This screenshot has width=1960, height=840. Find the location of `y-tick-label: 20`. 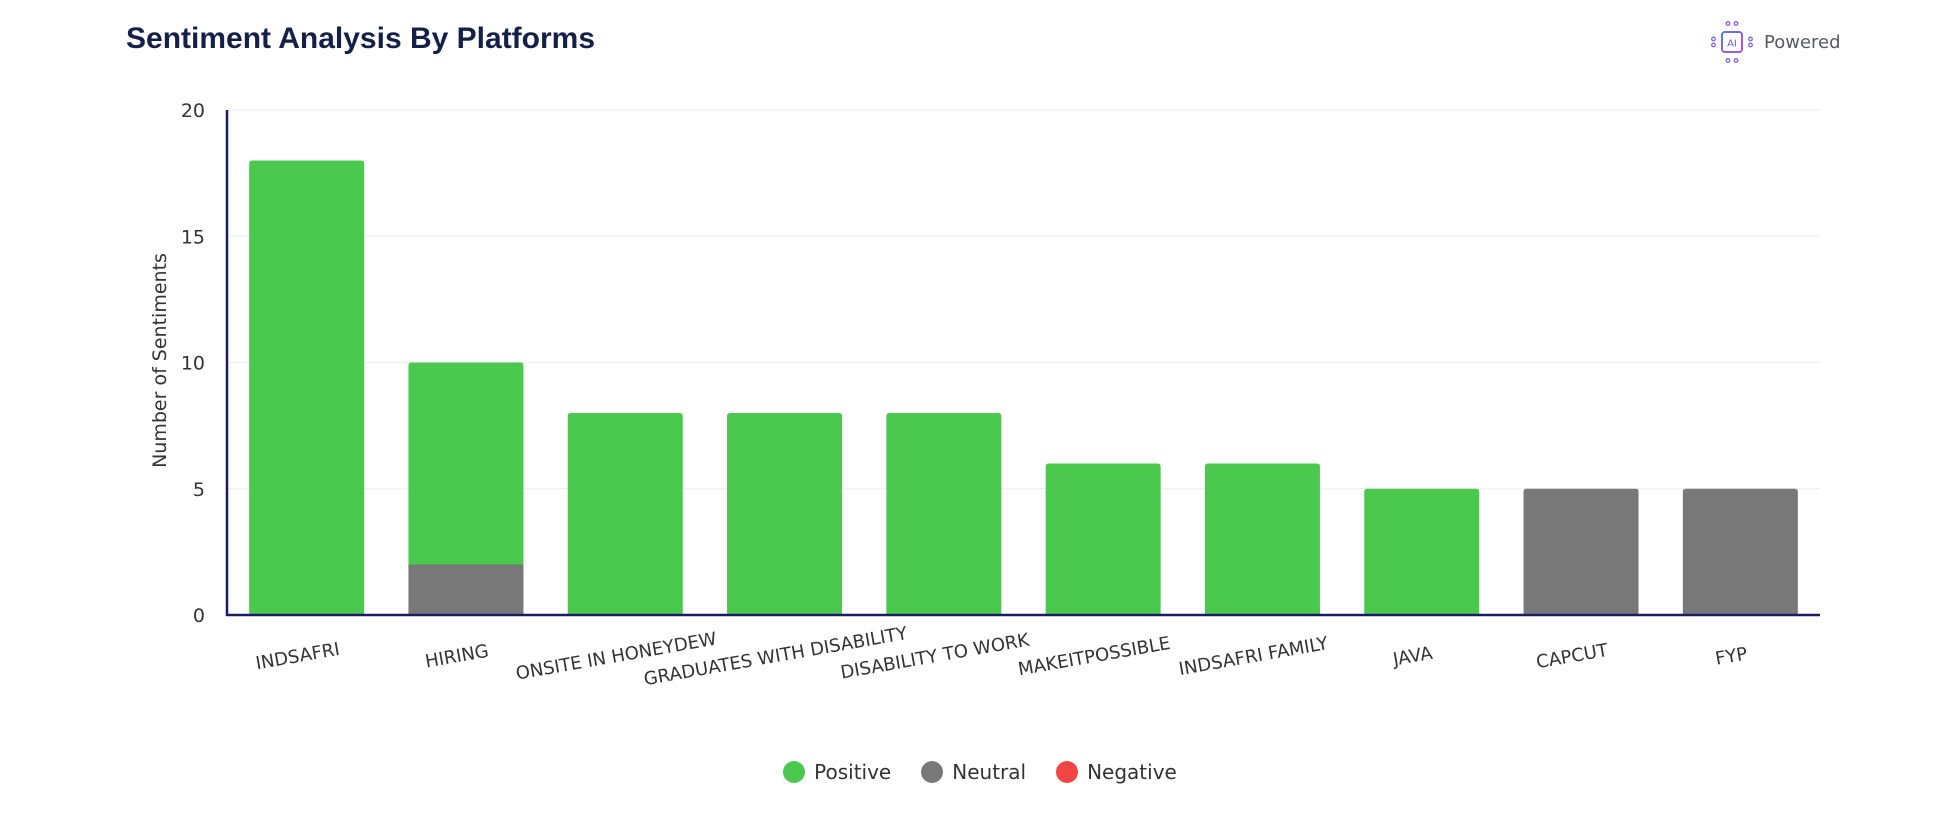

y-tick-label: 20 is located at coordinates (193, 111).